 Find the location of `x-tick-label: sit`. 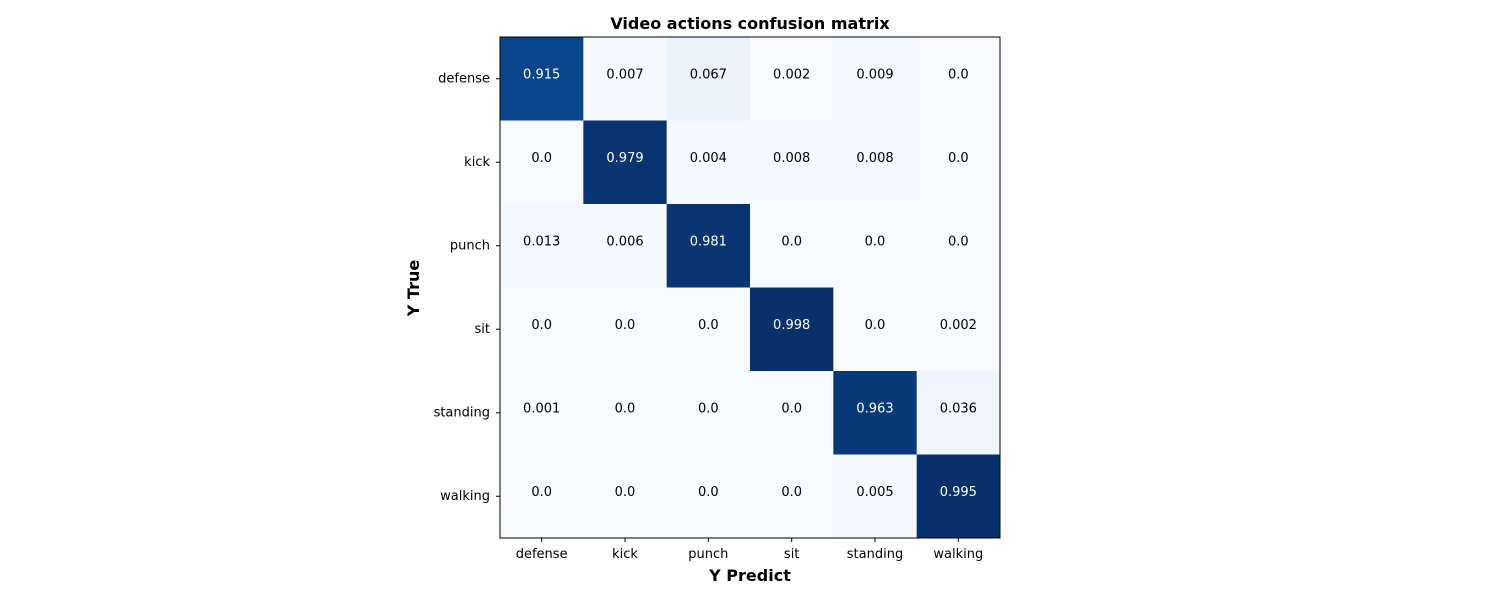

x-tick-label: sit is located at coordinates (791, 554).